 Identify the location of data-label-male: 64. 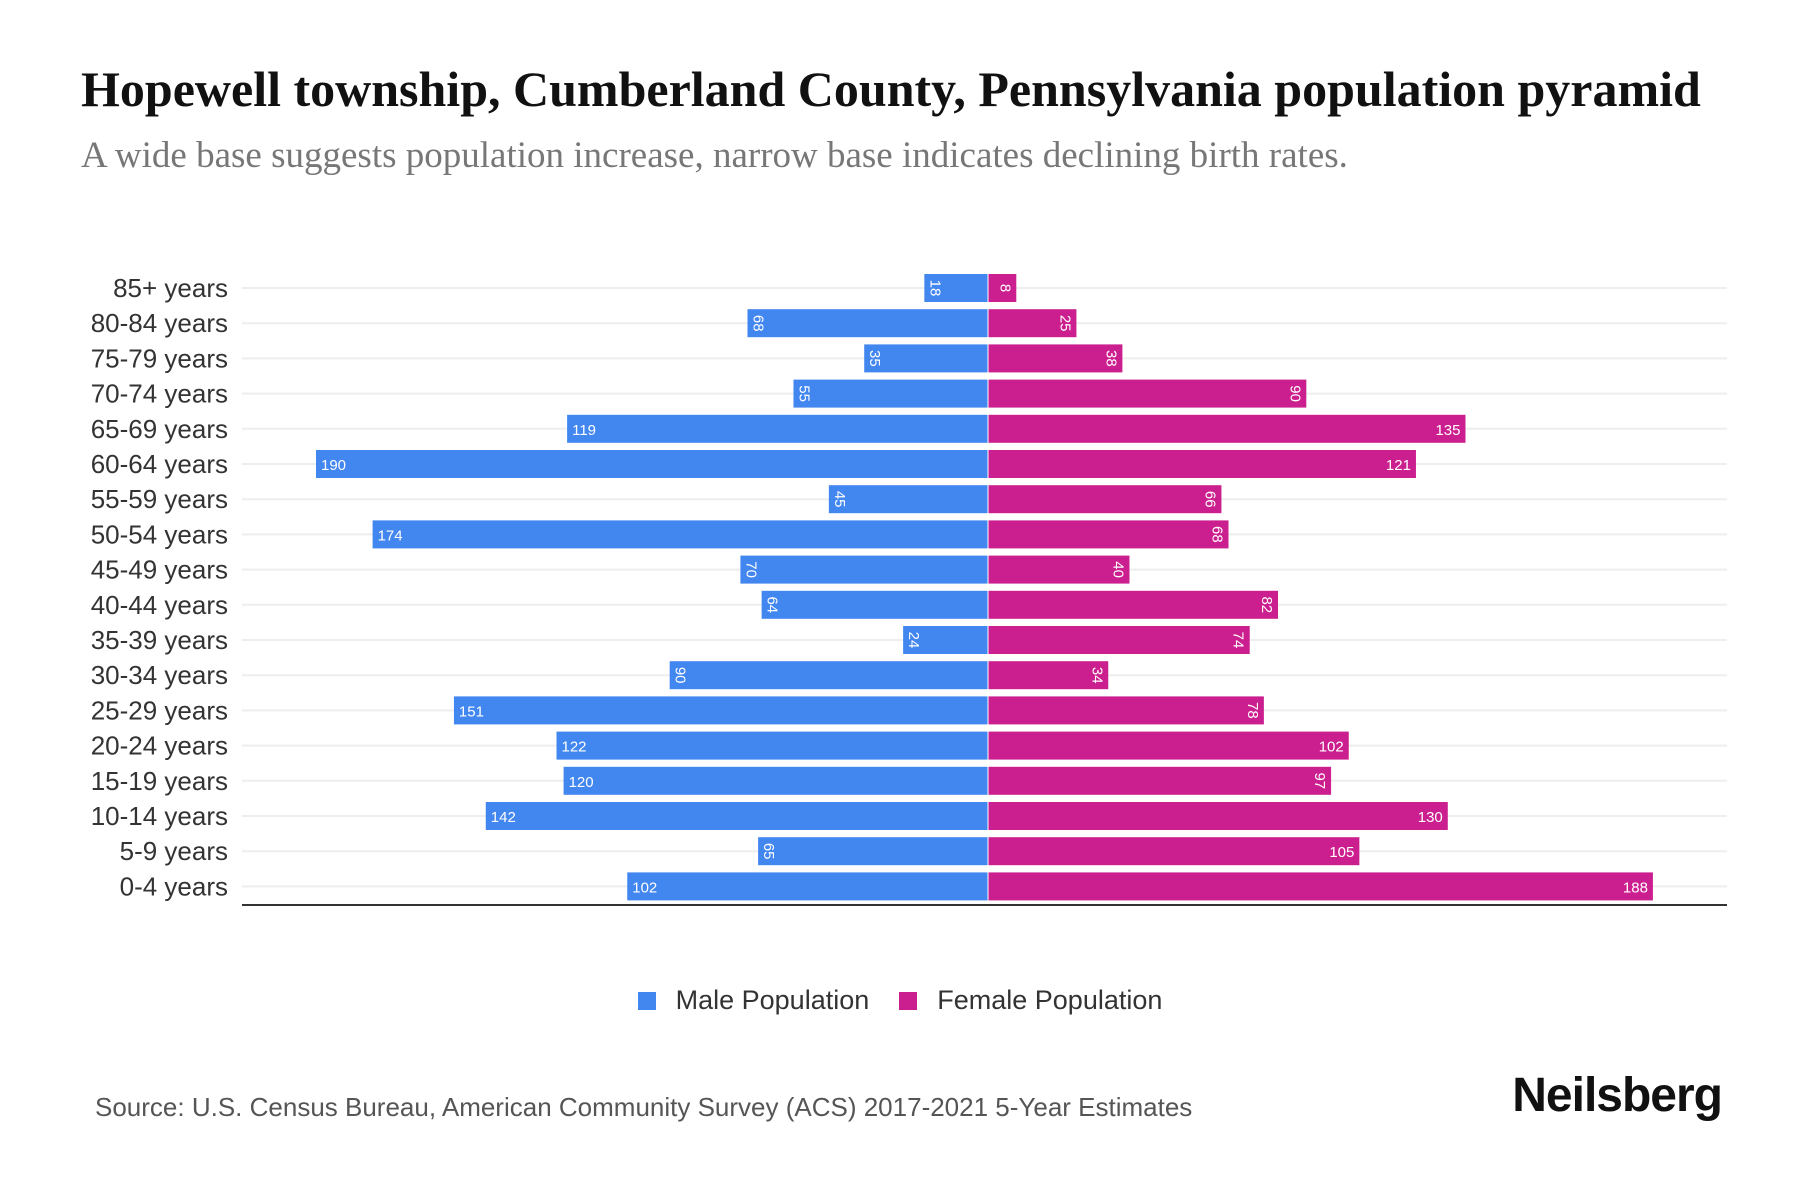
(772, 604).